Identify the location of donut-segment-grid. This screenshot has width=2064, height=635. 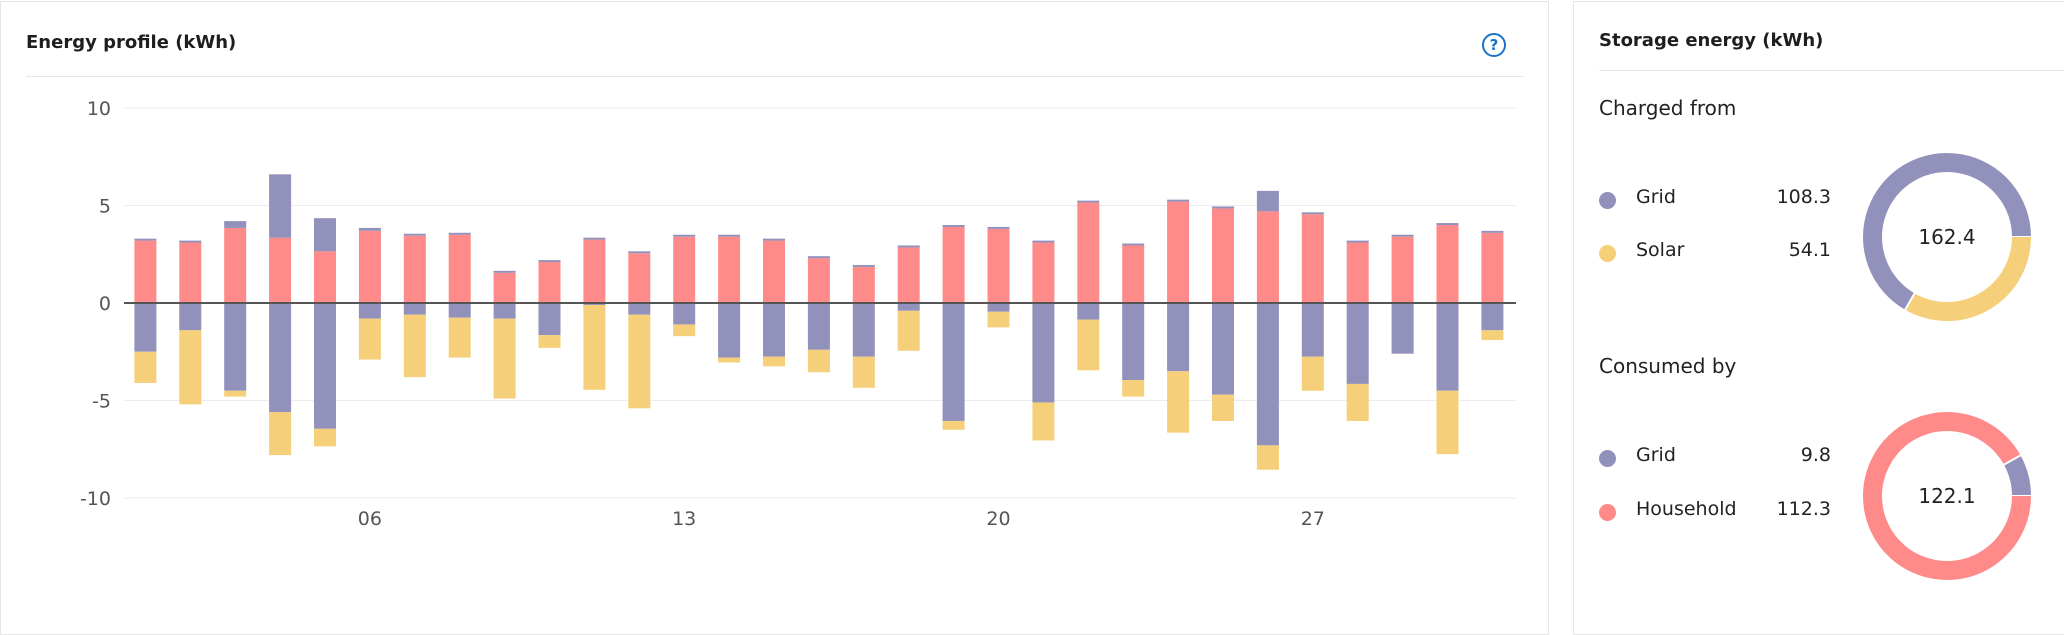
(2017, 476).